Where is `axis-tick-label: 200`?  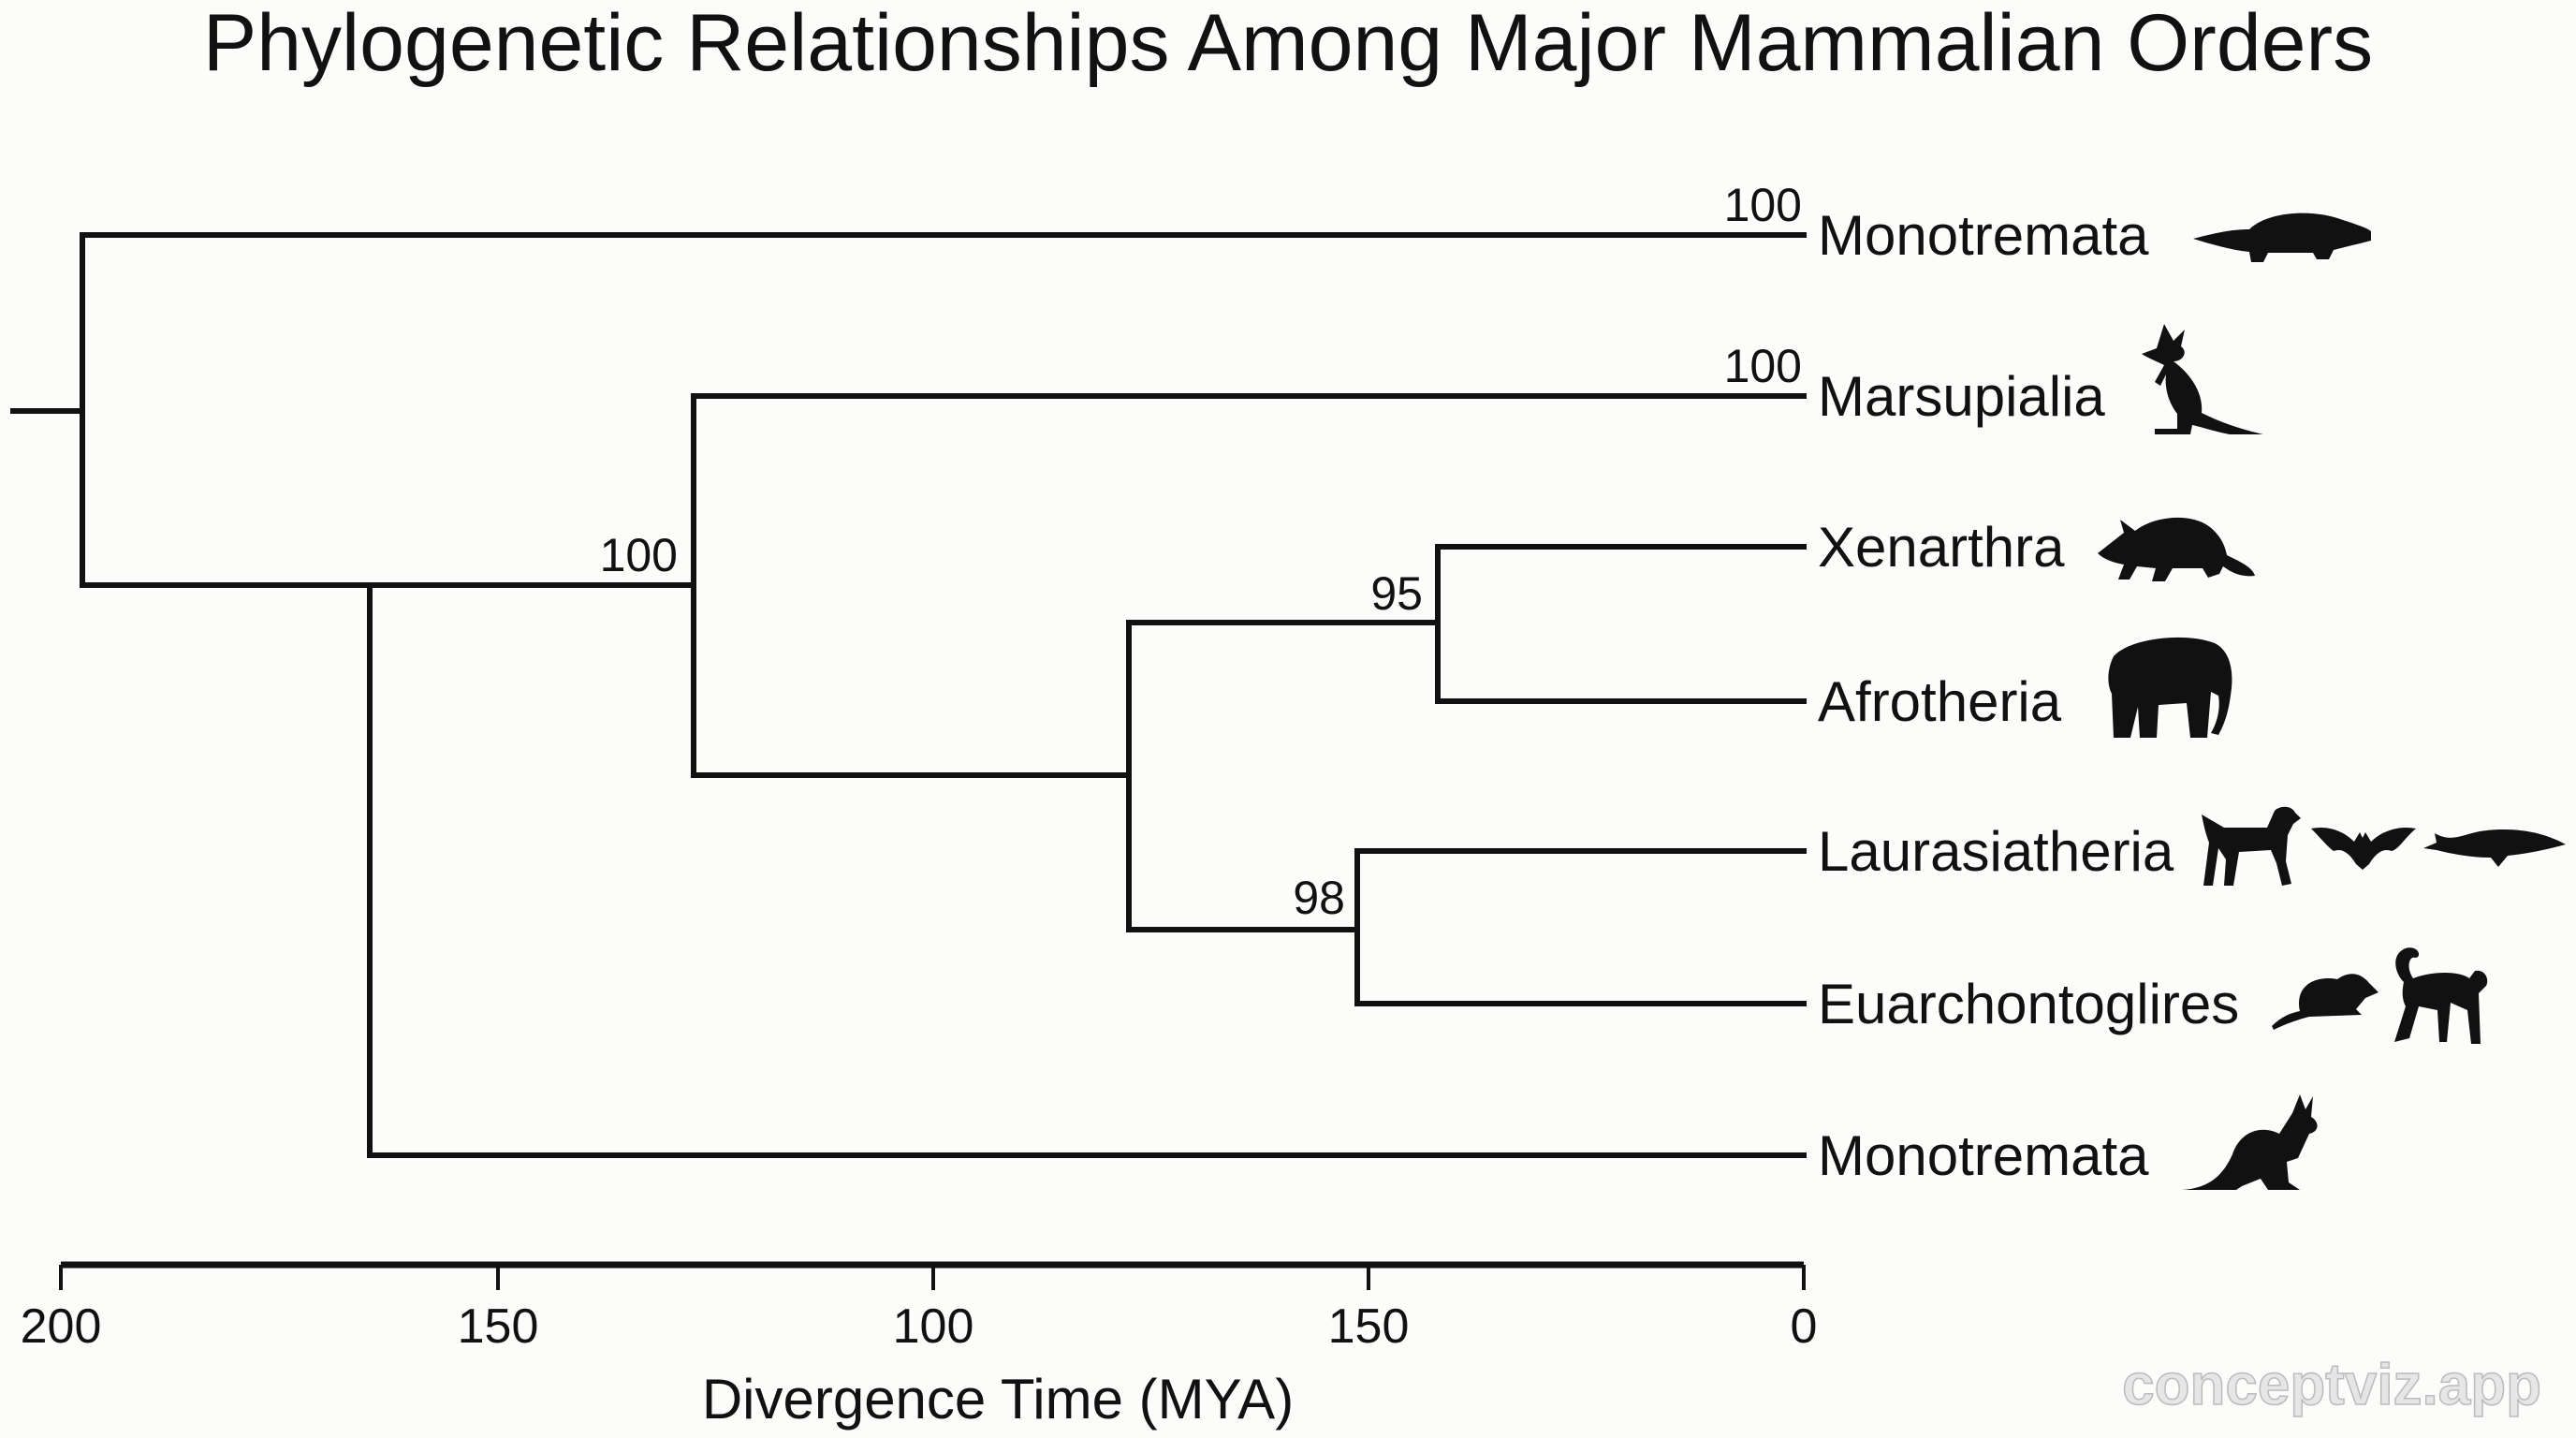 axis-tick-label: 200 is located at coordinates (62, 1326).